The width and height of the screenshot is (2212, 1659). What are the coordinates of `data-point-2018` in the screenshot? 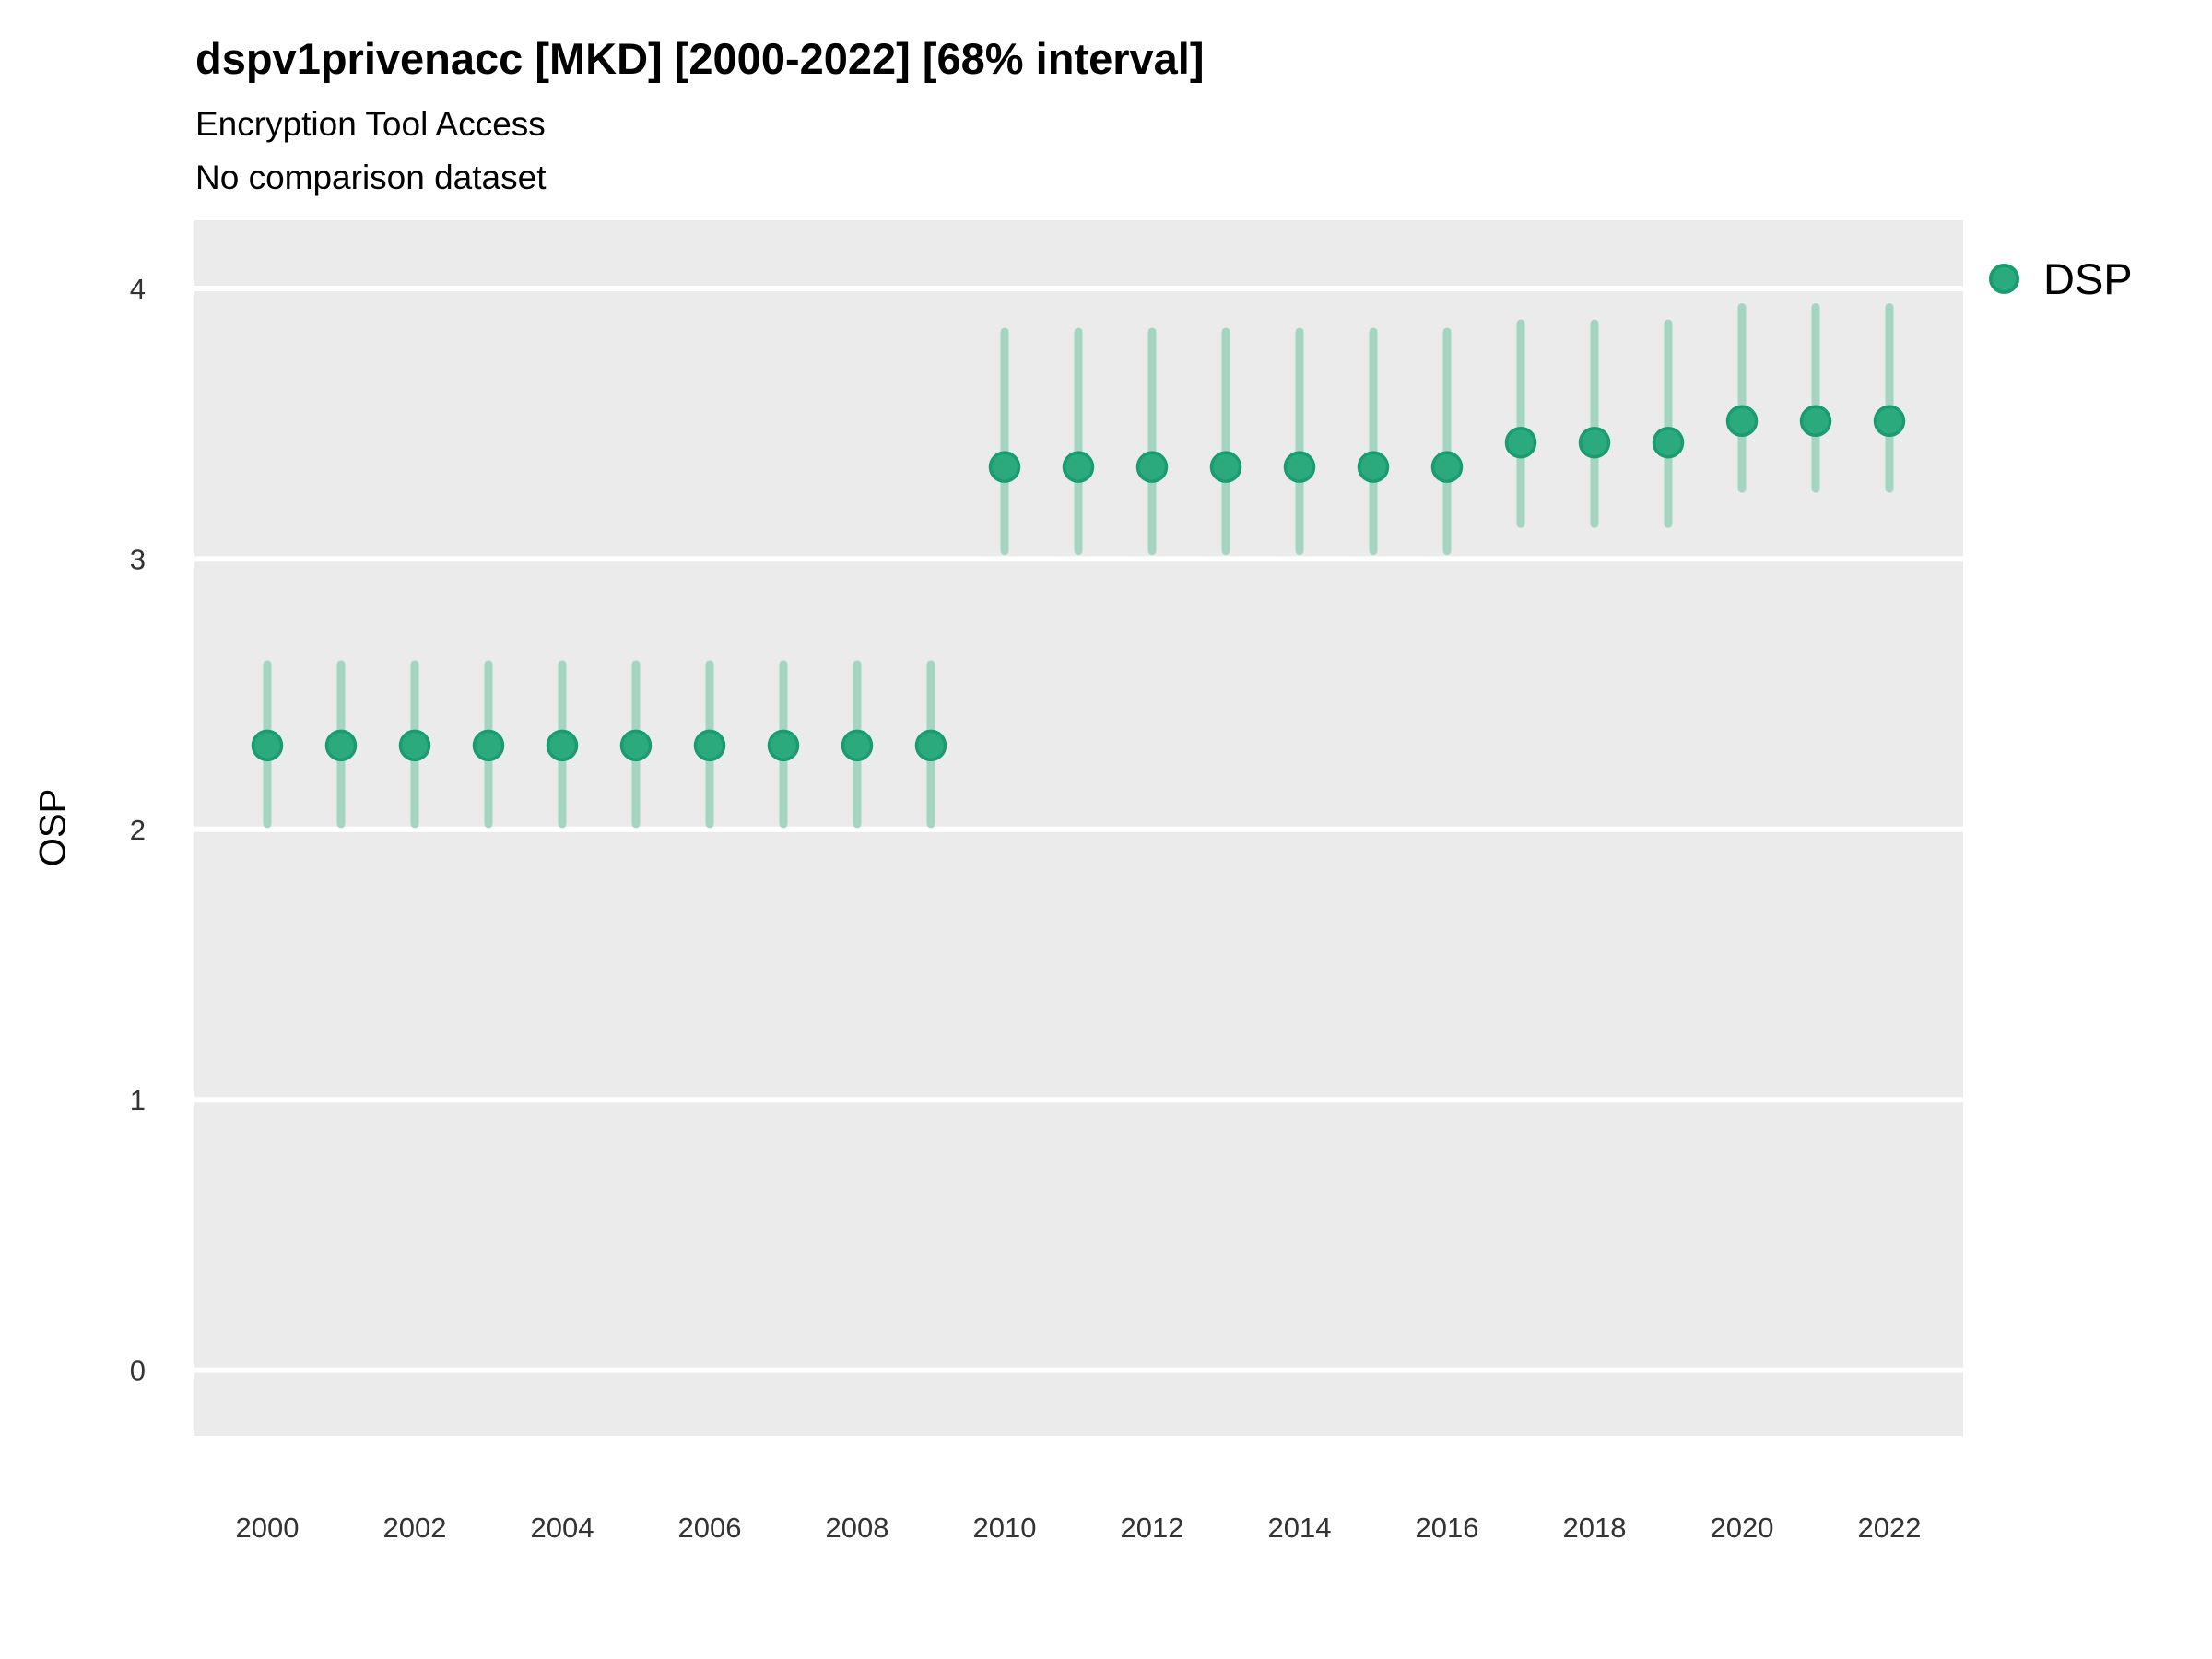 It's located at (1594, 442).